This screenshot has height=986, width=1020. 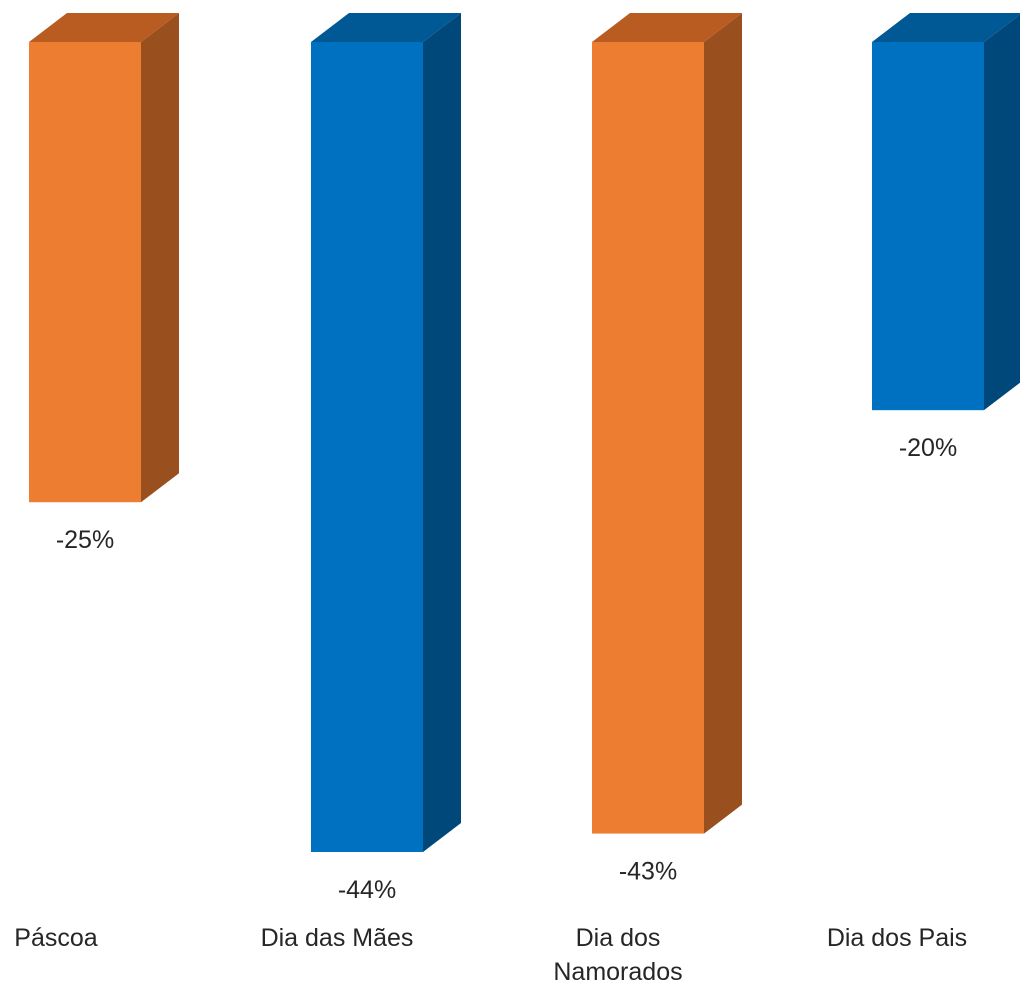 I want to click on data-label: -44%, so click(x=367, y=890).